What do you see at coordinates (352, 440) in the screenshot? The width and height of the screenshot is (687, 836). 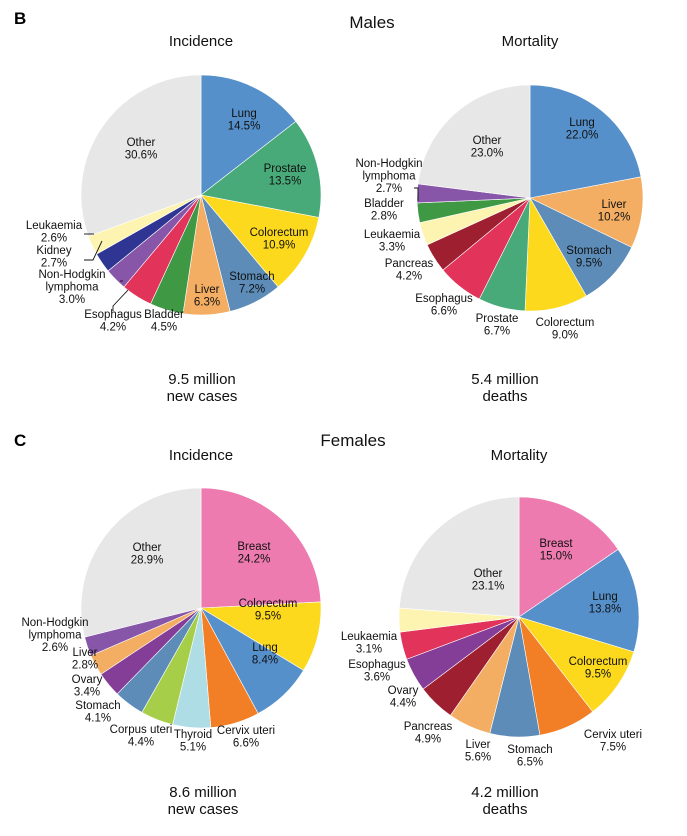 I see `group-title-females: Females` at bounding box center [352, 440].